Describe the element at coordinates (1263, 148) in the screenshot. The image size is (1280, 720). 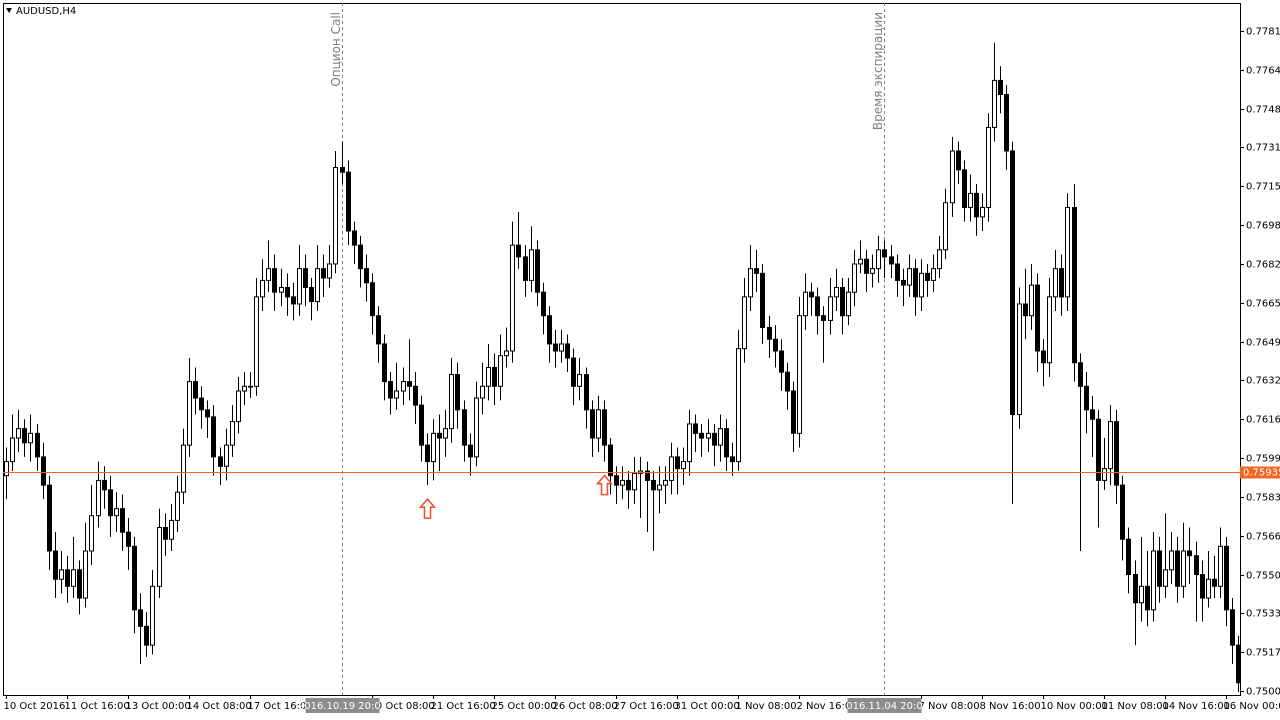
I see `y-tick-label: 0.77315` at that location.